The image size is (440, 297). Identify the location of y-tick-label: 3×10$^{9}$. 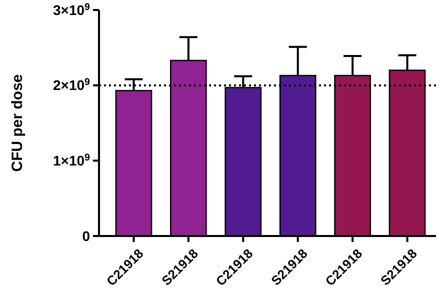
(72, 9).